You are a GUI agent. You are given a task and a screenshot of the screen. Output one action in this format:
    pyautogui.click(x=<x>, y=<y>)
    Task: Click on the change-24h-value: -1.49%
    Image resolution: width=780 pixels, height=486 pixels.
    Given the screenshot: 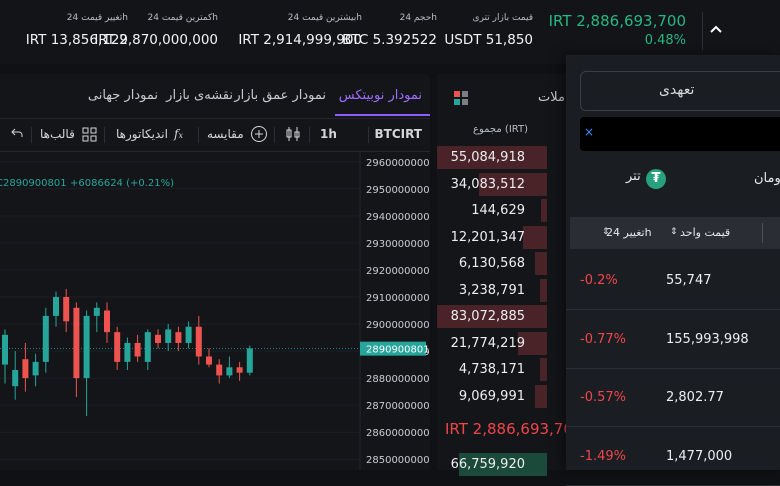 What is the action you would take?
    pyautogui.click(x=603, y=456)
    